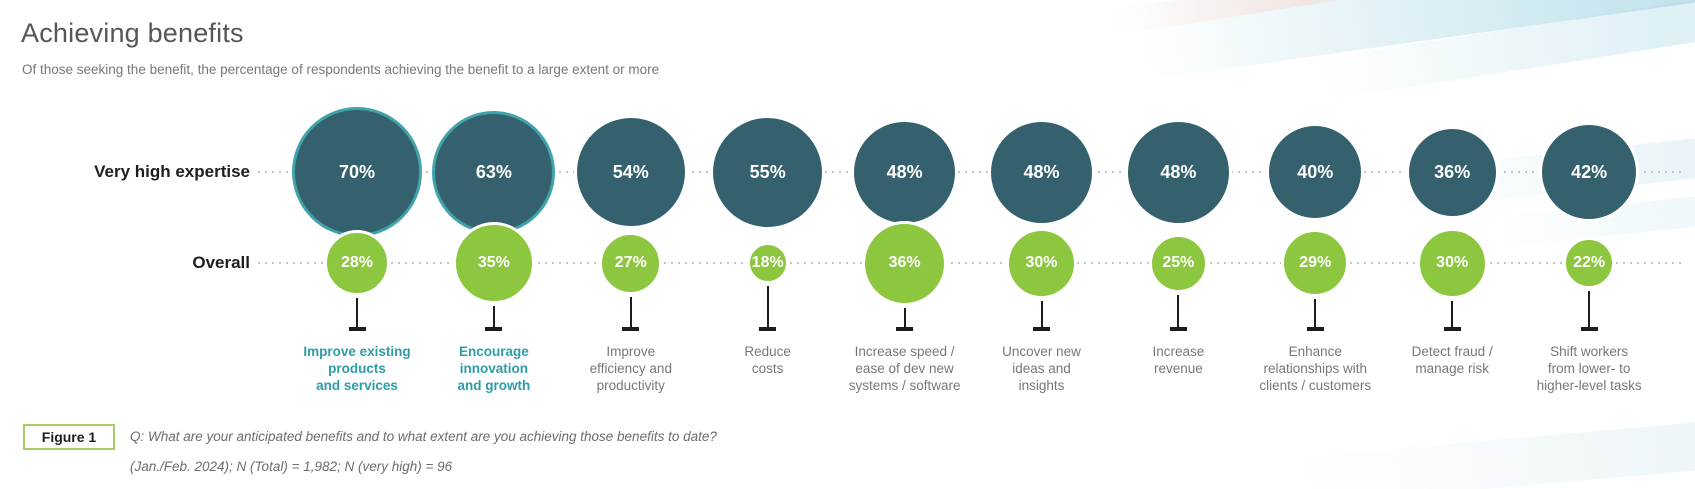  I want to click on row-label-overall: Overall, so click(221, 262).